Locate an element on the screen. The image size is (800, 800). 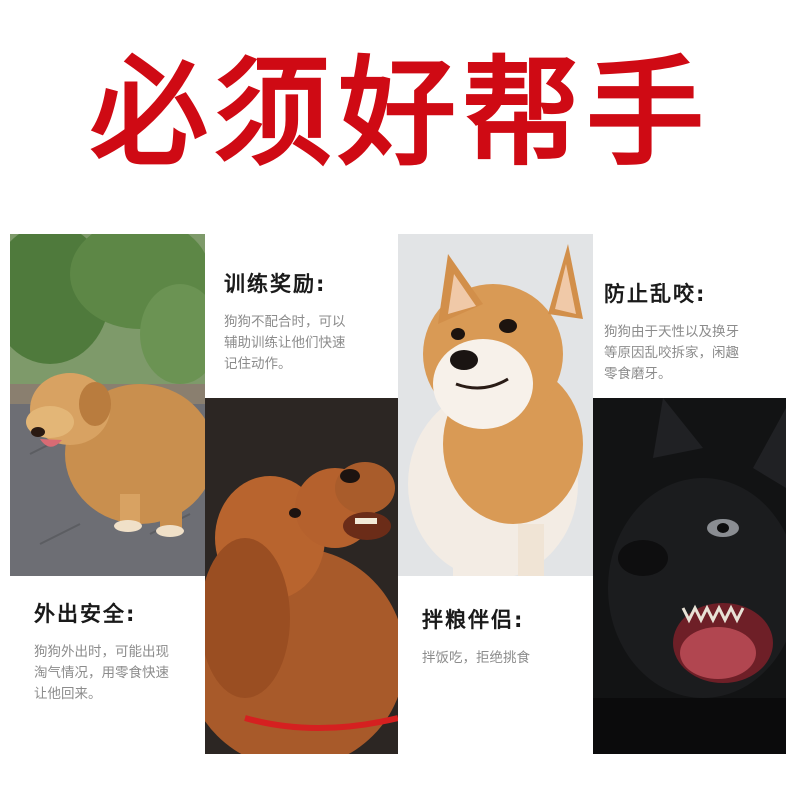
desc-line: 狗狗外出时，可能出现 is located at coordinates (101, 652).